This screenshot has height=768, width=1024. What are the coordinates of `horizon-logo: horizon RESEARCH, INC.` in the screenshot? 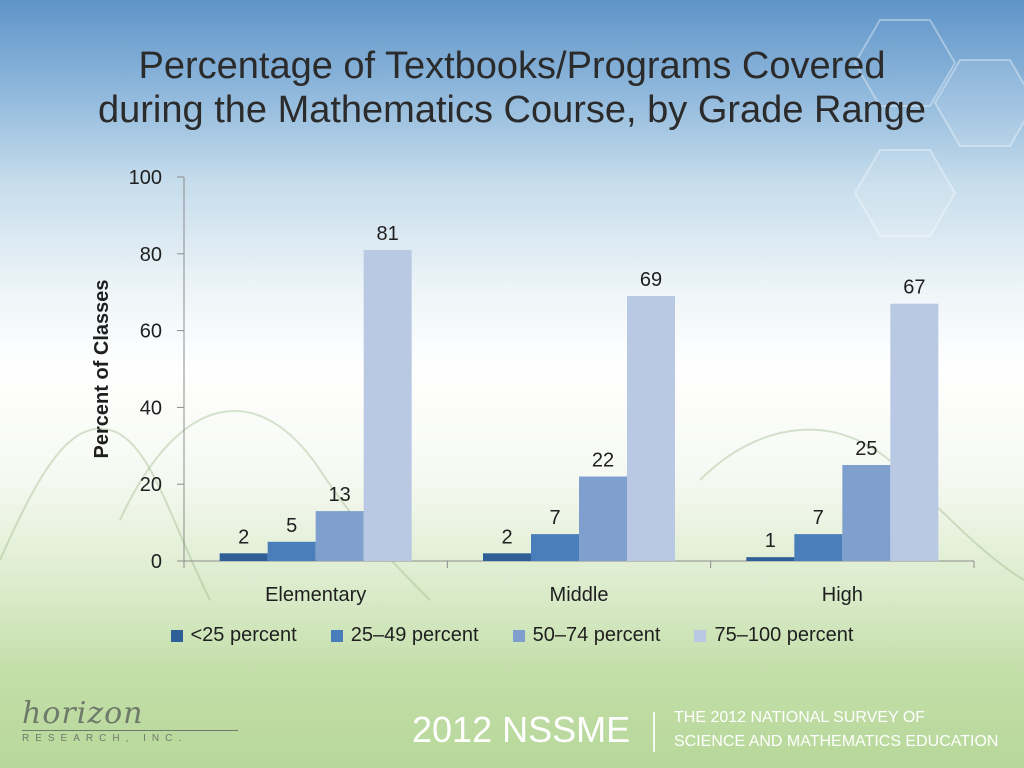 It's located at (137, 723).